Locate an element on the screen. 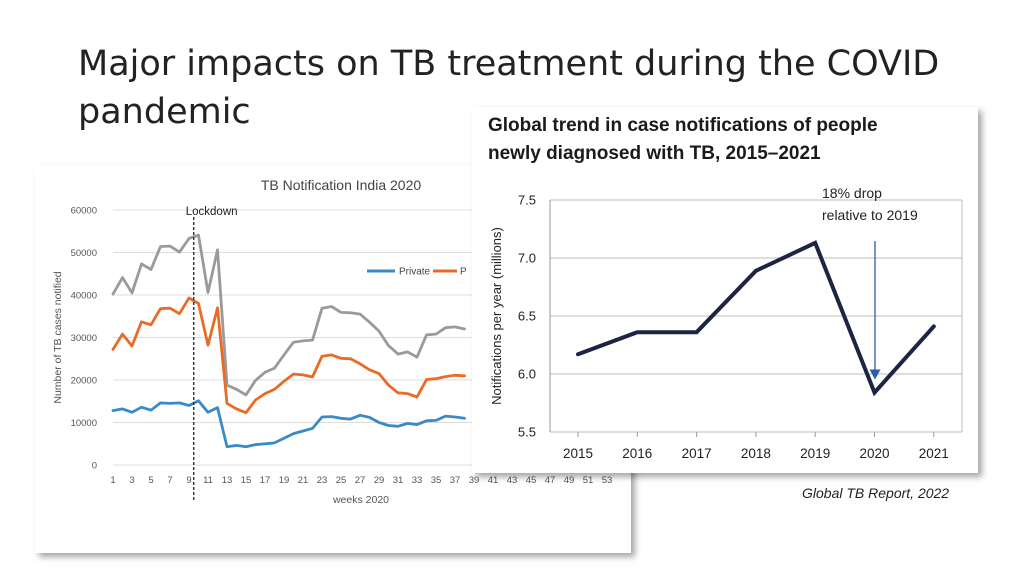  x-tick-label: 35 is located at coordinates (436, 480).